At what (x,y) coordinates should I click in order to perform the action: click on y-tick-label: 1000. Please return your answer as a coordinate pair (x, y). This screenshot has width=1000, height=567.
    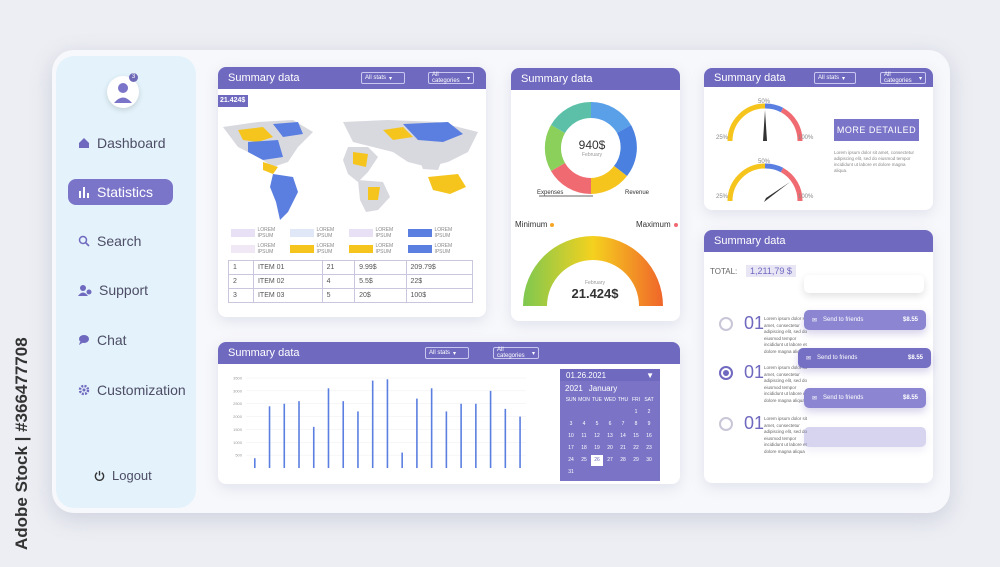
    Looking at the image, I should click on (238, 442).